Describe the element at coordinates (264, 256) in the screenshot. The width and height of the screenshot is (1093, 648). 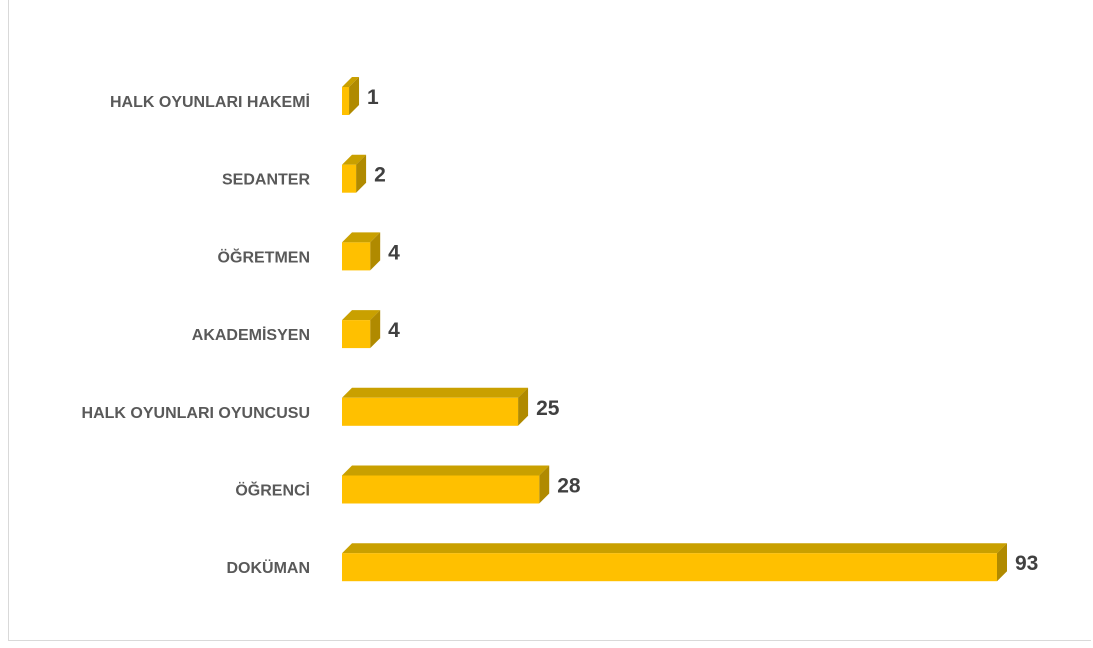
I see `category-label: ÖĞRETMEN` at that location.